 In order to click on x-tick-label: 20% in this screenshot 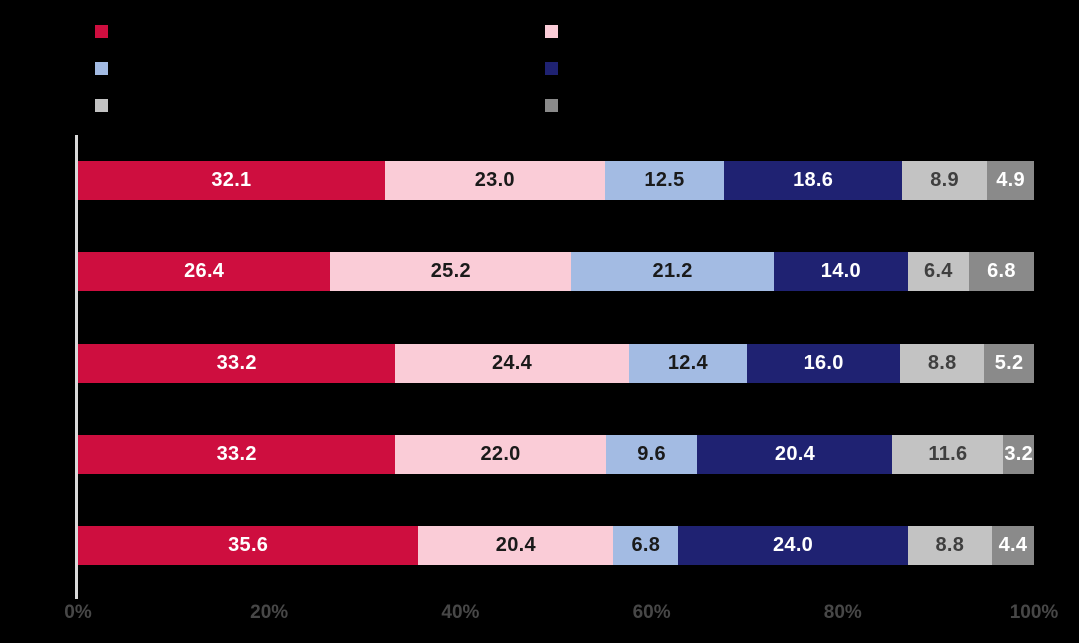, I will do `click(269, 612)`.